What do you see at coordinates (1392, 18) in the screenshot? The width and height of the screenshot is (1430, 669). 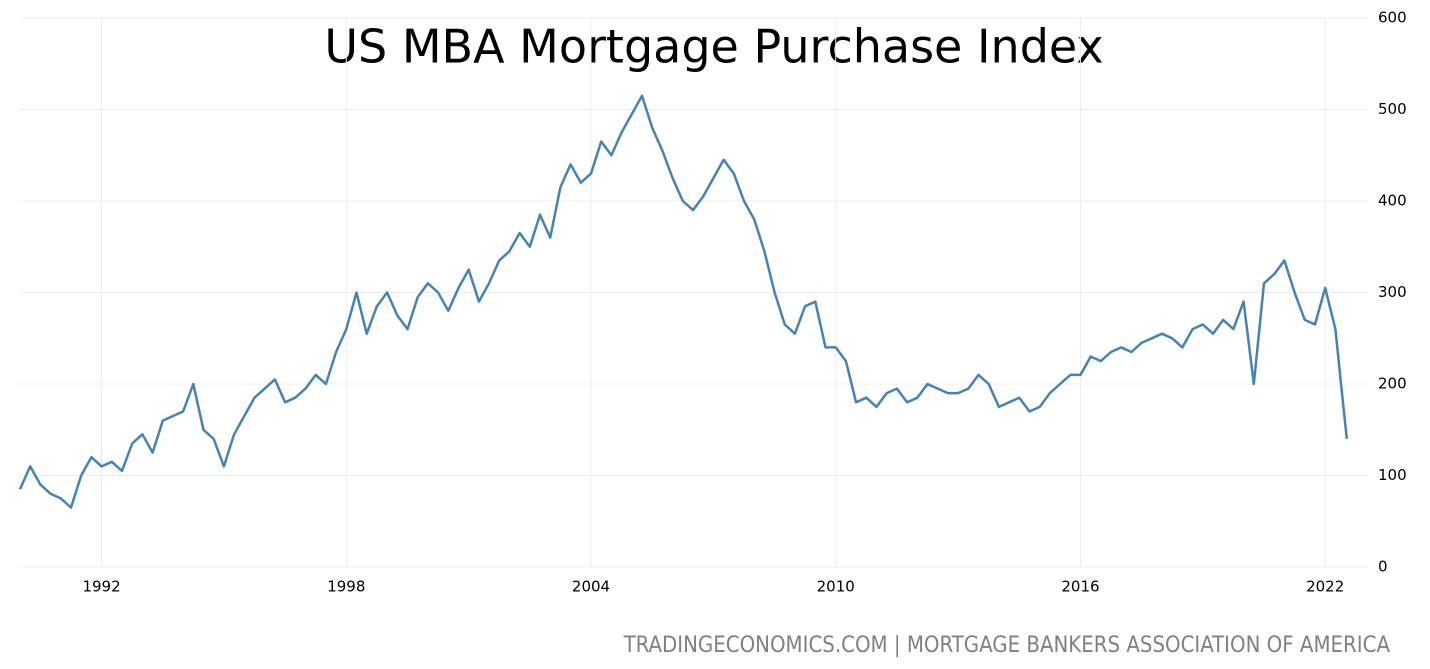 I see `y-tick-label: 600` at bounding box center [1392, 18].